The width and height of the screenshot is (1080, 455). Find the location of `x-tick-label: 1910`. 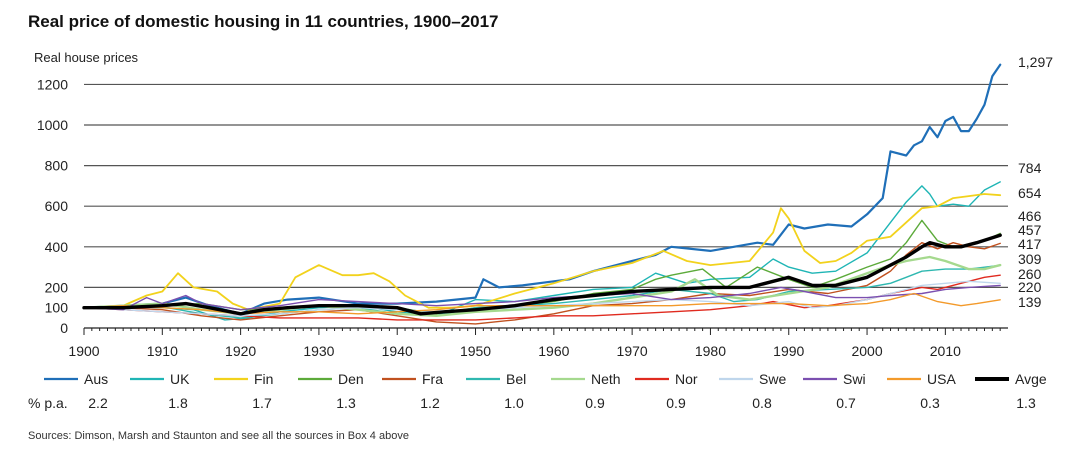

x-tick-label: 1910 is located at coordinates (162, 351).